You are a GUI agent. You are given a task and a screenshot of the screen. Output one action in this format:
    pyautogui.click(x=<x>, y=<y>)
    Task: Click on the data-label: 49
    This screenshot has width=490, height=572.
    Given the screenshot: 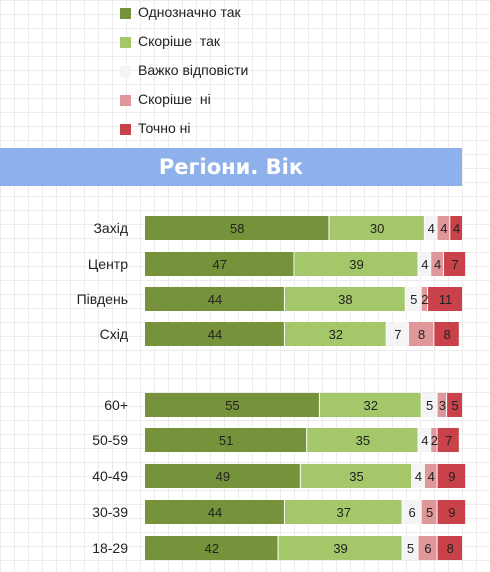 What is the action you would take?
    pyautogui.click(x=223, y=476)
    